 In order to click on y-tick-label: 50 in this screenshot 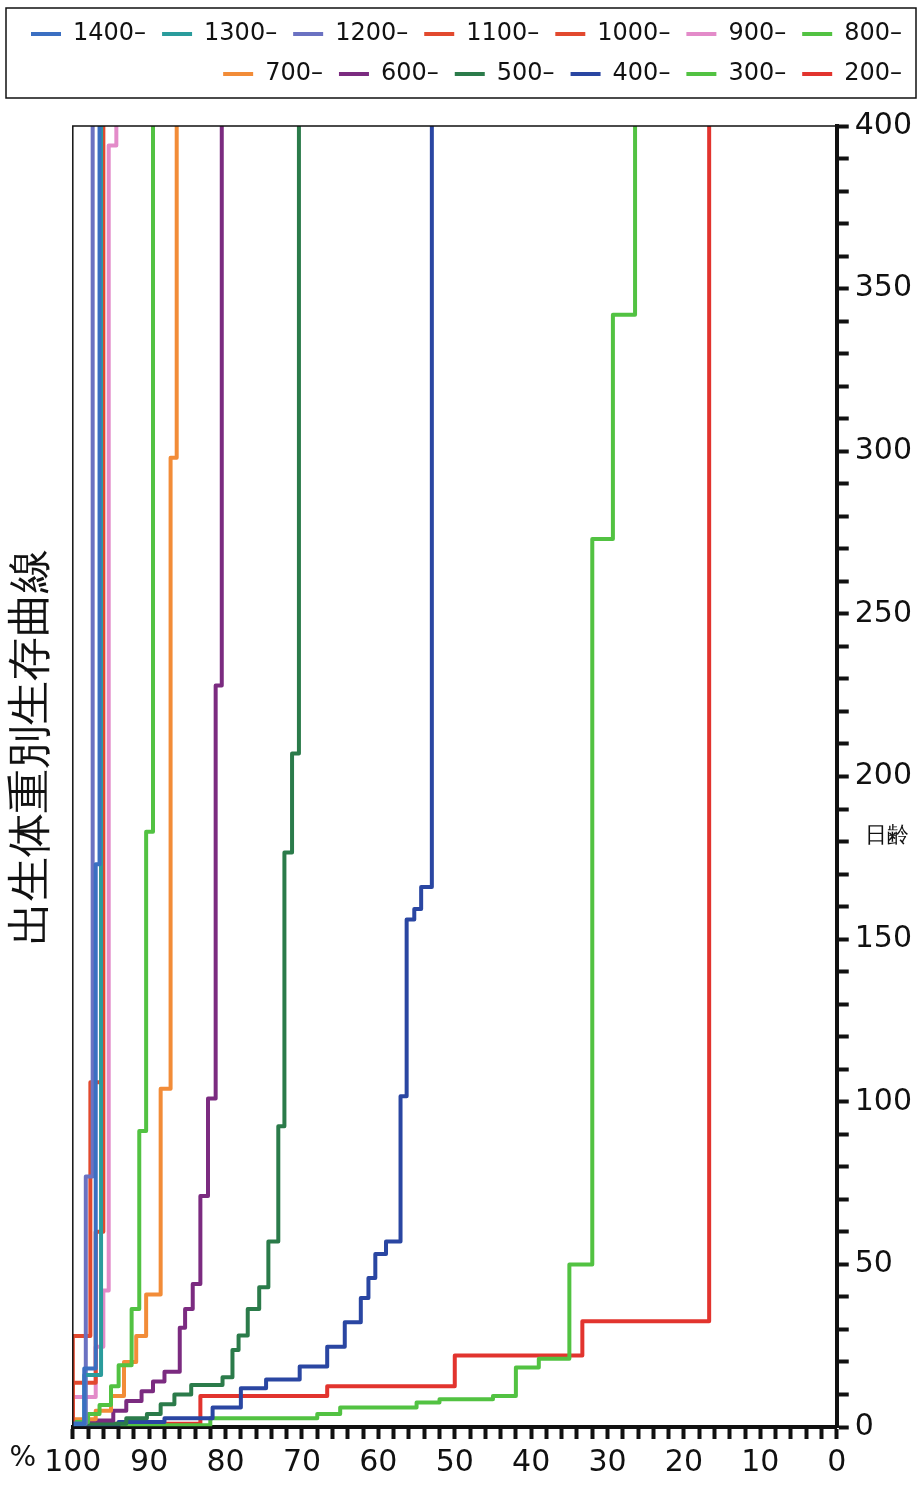, I will do `click(873, 1262)`.